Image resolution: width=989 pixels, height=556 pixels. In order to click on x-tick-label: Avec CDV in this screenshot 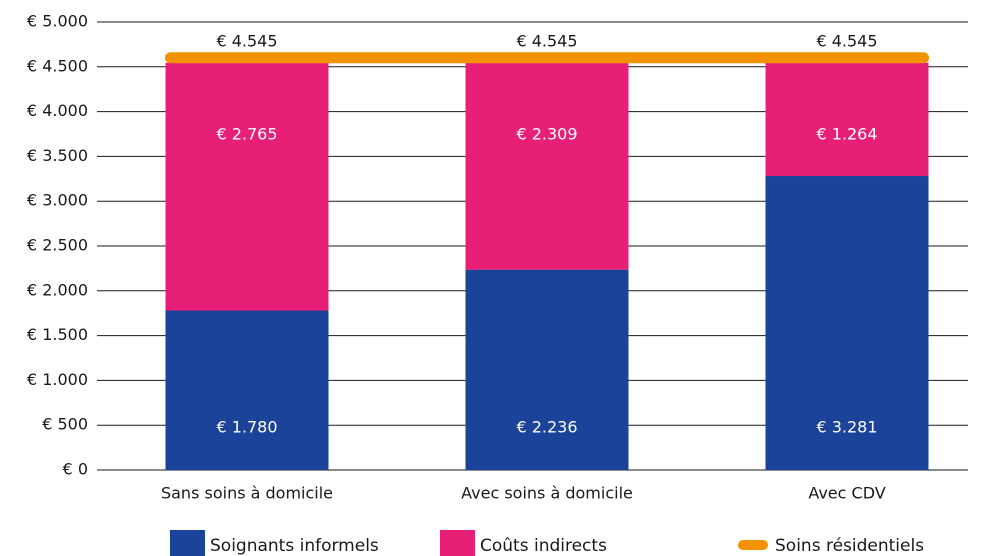, I will do `click(846, 493)`.